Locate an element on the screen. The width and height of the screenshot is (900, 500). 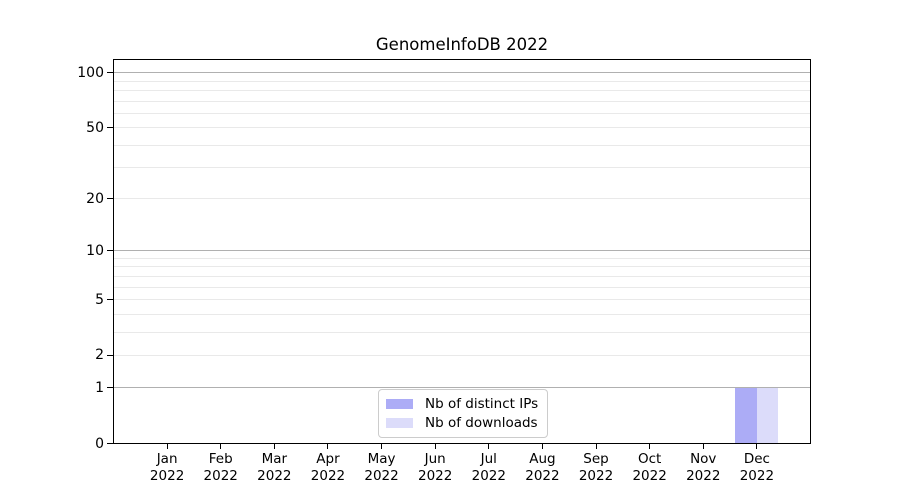
x-tick-label: Oct 2022 is located at coordinates (649, 467).